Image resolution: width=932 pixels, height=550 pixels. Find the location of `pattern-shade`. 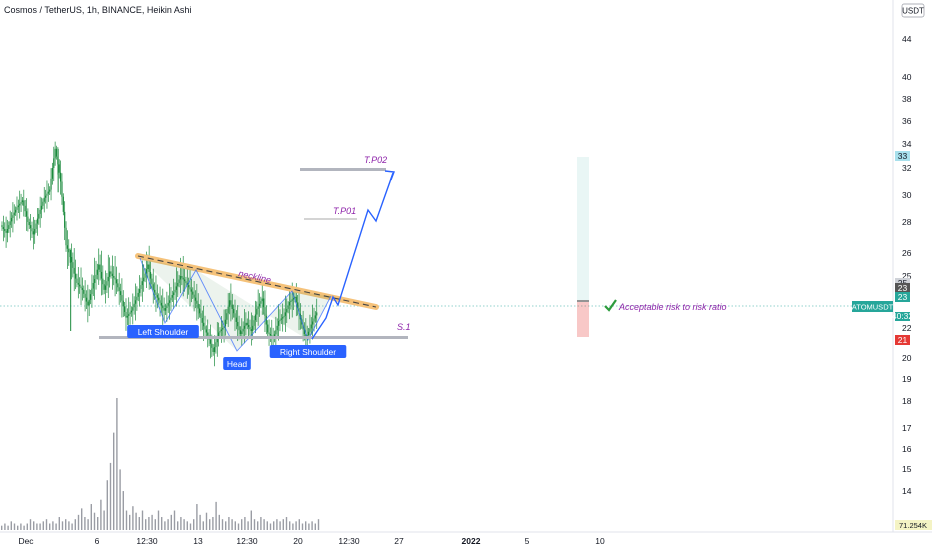

pattern-shade is located at coordinates (235, 304).